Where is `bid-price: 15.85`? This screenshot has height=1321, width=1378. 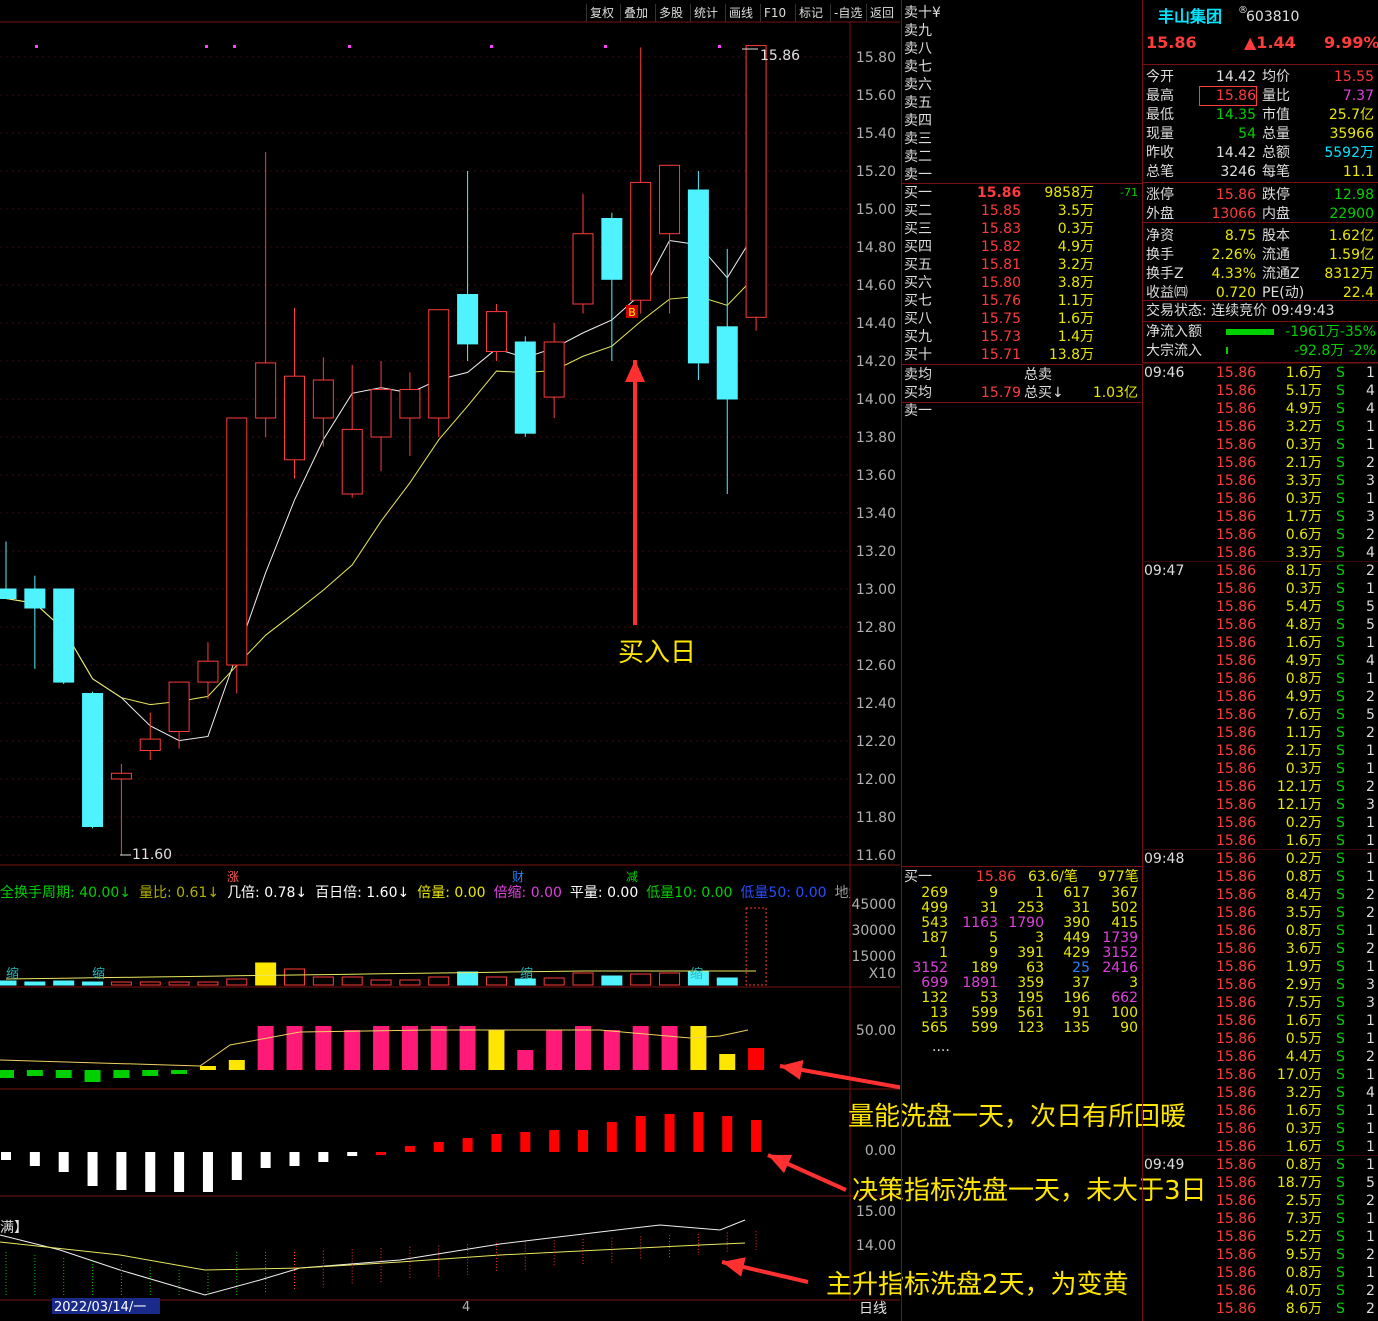 bid-price: 15.85 is located at coordinates (1000, 211).